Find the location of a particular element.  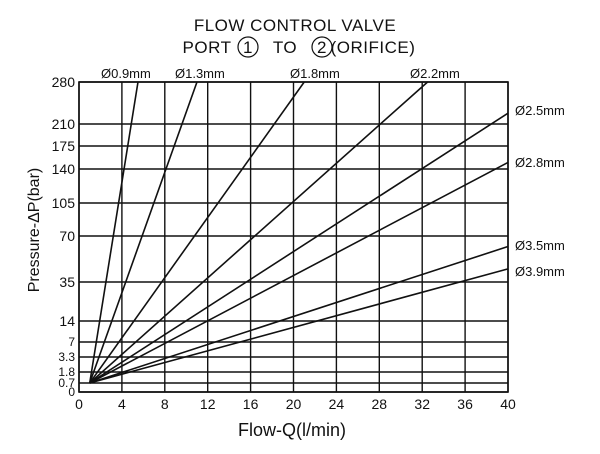

x-tick-label: 16 is located at coordinates (251, 404).